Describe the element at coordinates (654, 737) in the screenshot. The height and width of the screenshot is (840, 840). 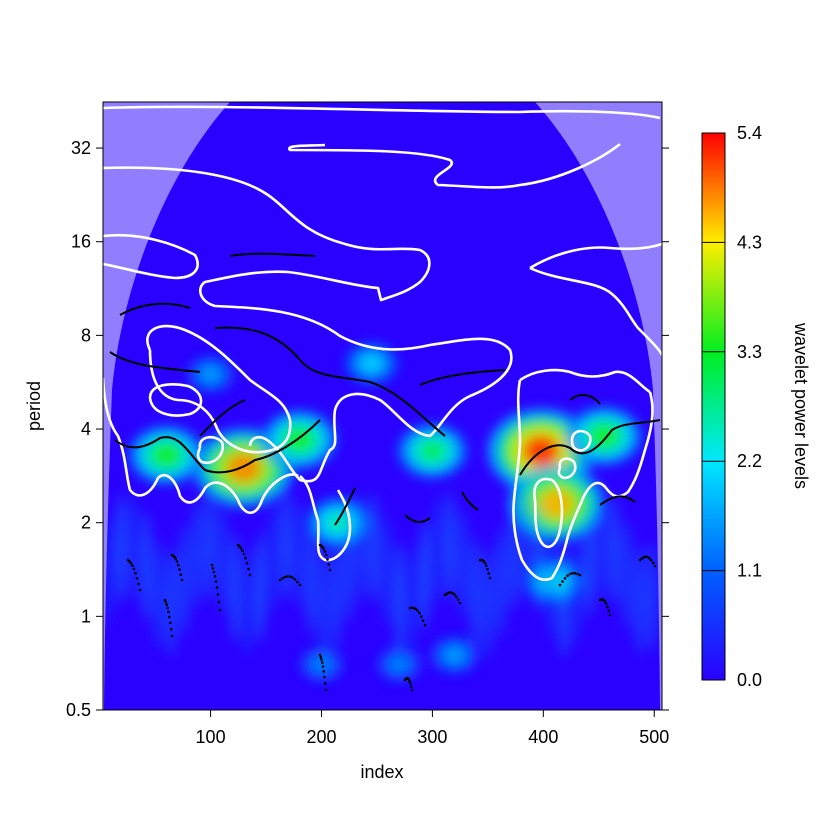
I see `x-tick-label: 500` at that location.